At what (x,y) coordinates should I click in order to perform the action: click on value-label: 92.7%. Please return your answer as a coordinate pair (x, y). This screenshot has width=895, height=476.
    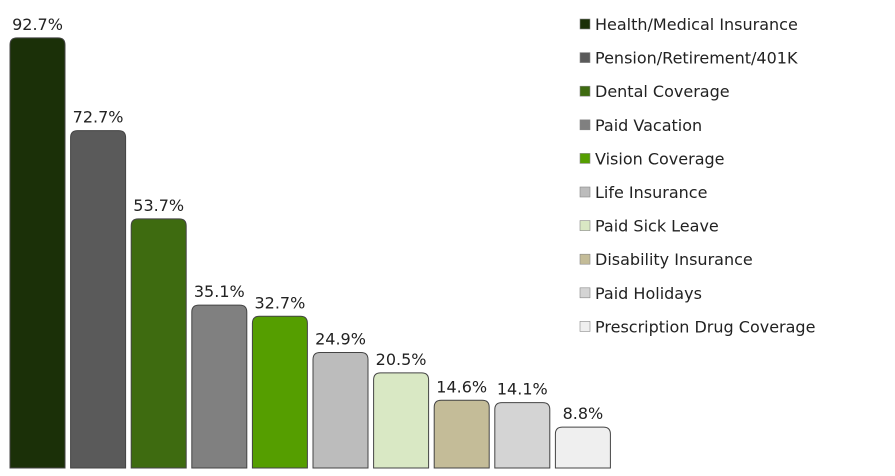
    Looking at the image, I should click on (37, 24).